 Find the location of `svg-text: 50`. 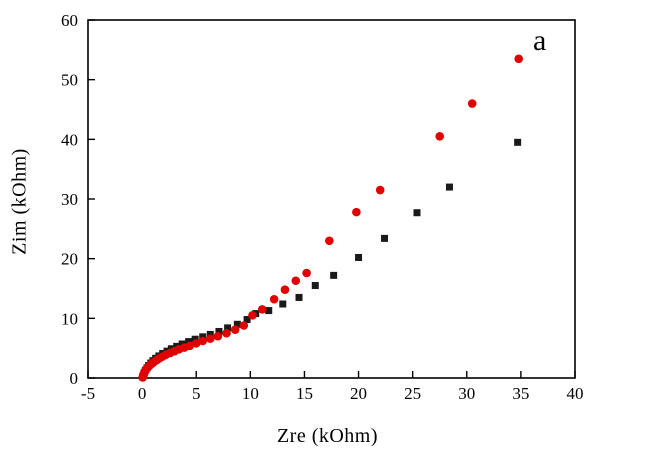

svg-text: 50 is located at coordinates (69, 80).